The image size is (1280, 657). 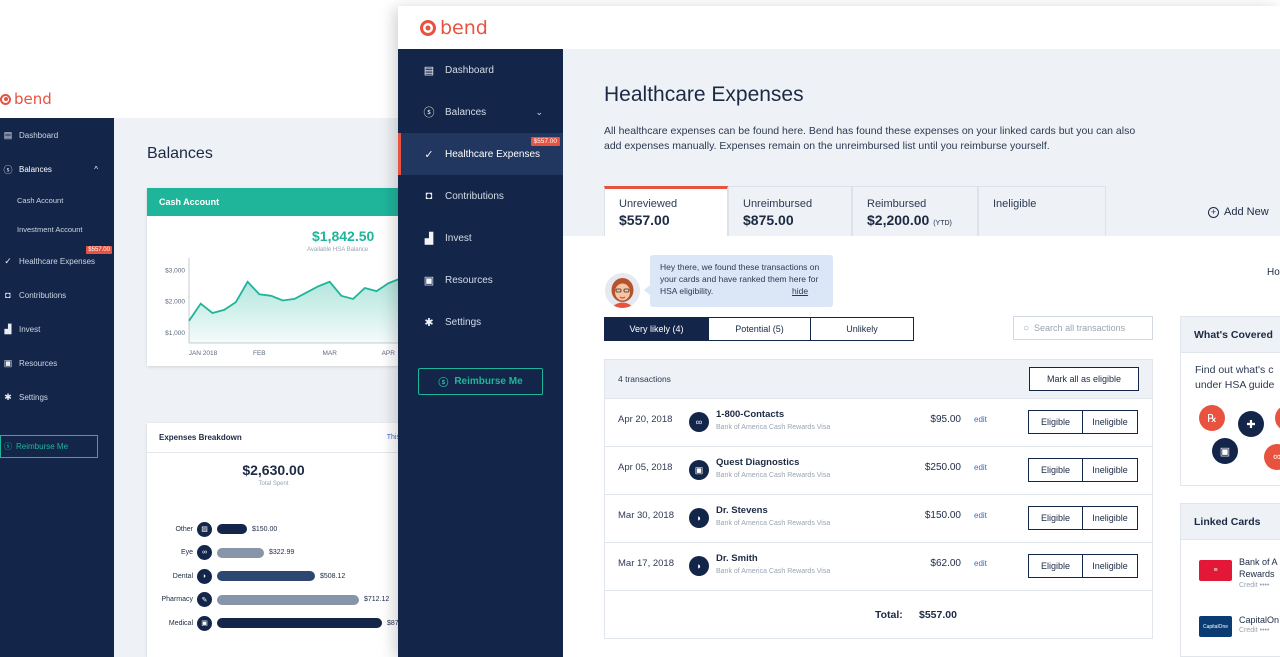 What do you see at coordinates (204, 576) in the screenshot?
I see `tooth-icon: ◗` at bounding box center [204, 576].